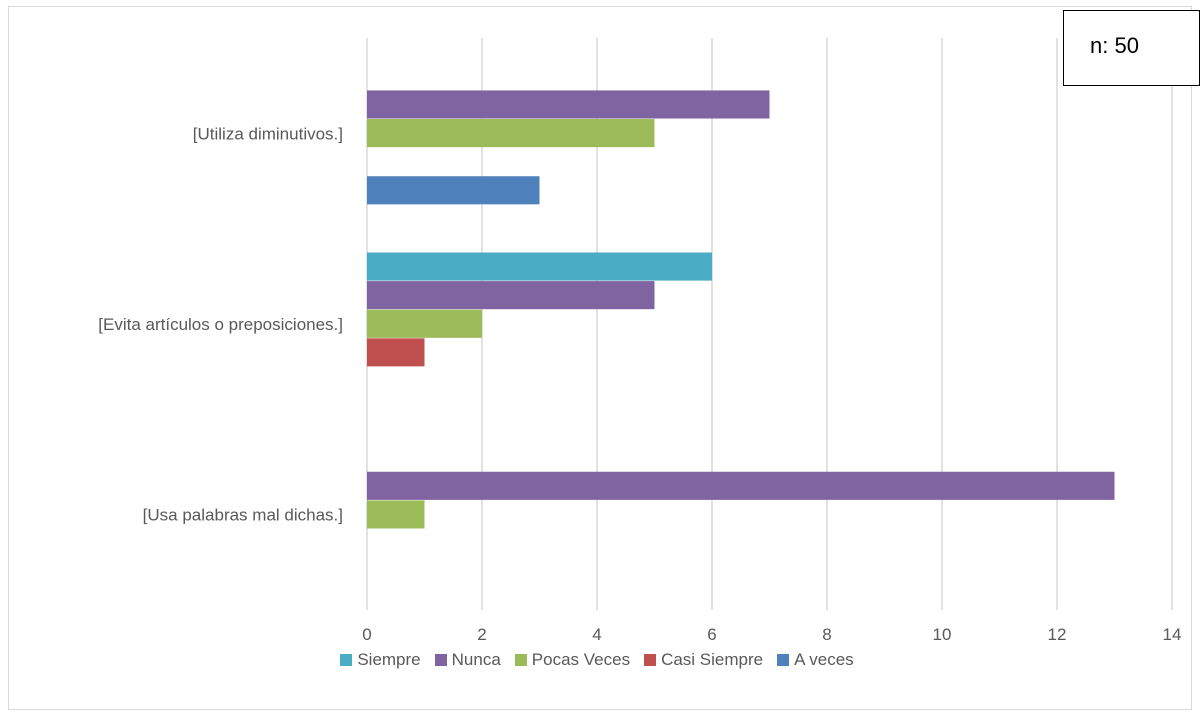 The image size is (1200, 718). Describe the element at coordinates (1114, 45) in the screenshot. I see `sample-size-label: n: 50` at that location.